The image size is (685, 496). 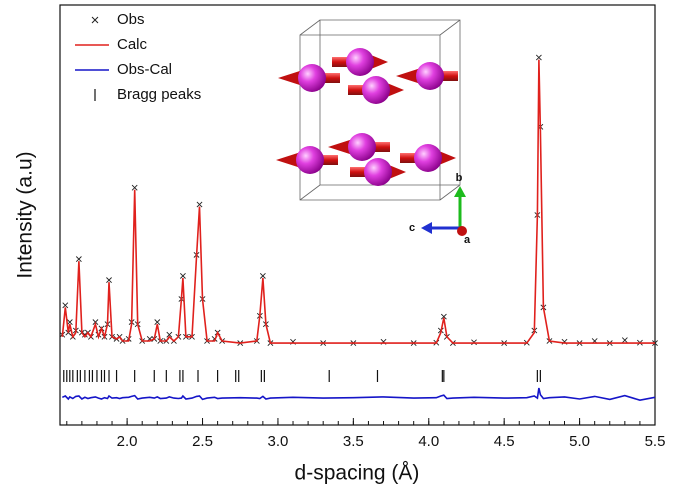 What do you see at coordinates (159, 94) in the screenshot?
I see `legend-label: Bragg peaks` at bounding box center [159, 94].